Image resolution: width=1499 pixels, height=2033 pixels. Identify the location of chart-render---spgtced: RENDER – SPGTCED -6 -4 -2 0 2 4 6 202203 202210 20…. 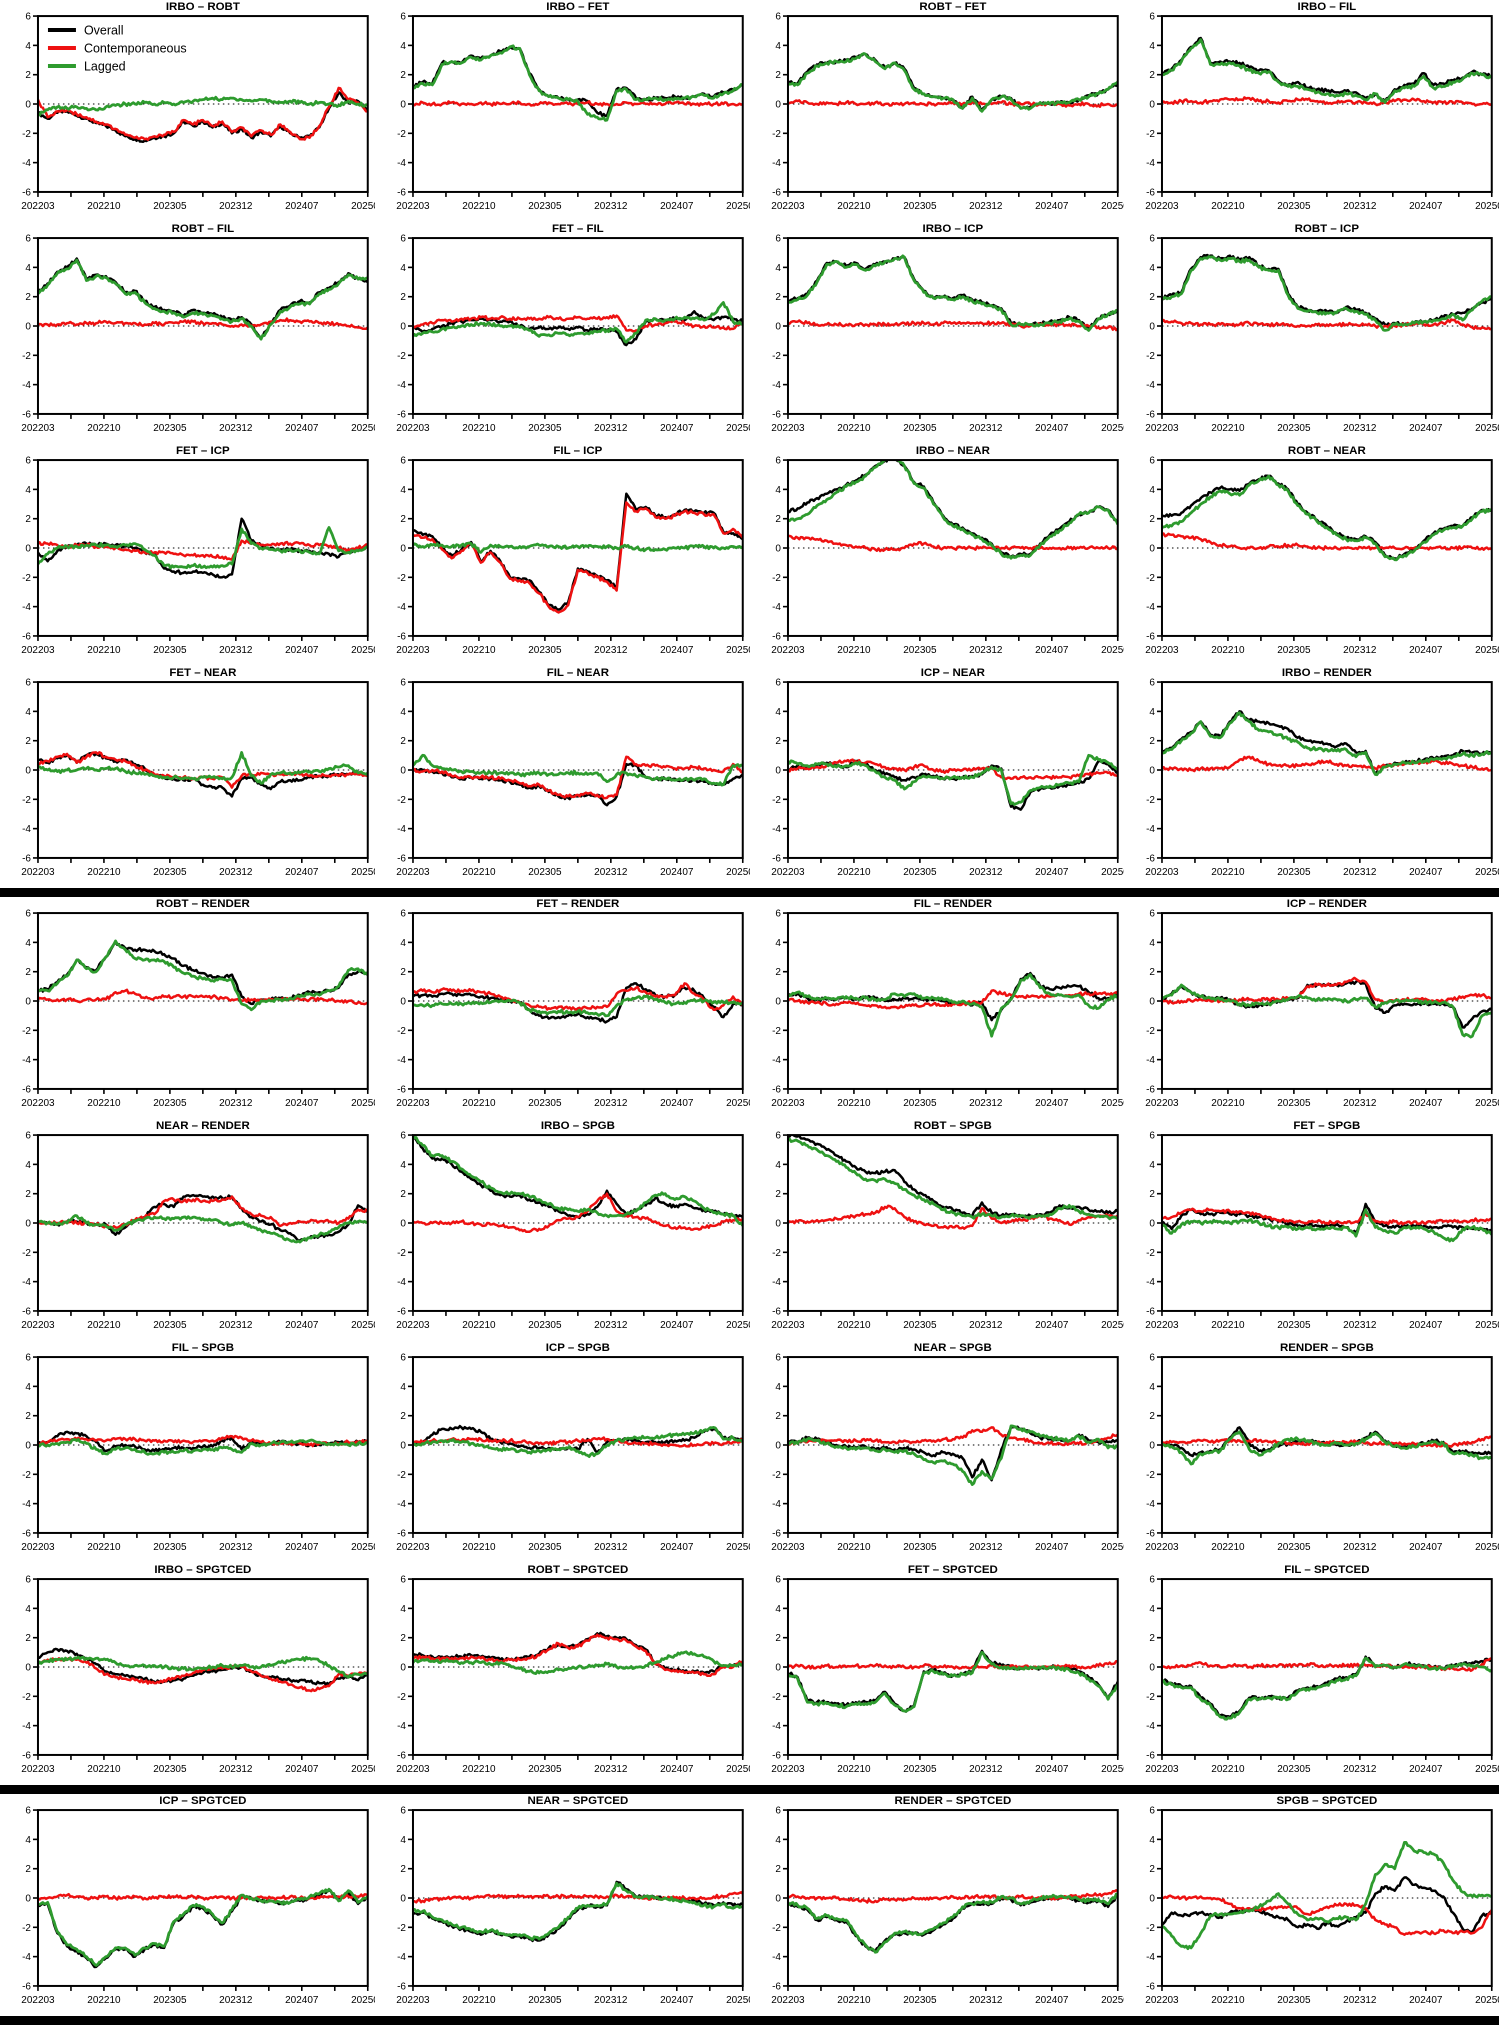
(947, 1900).